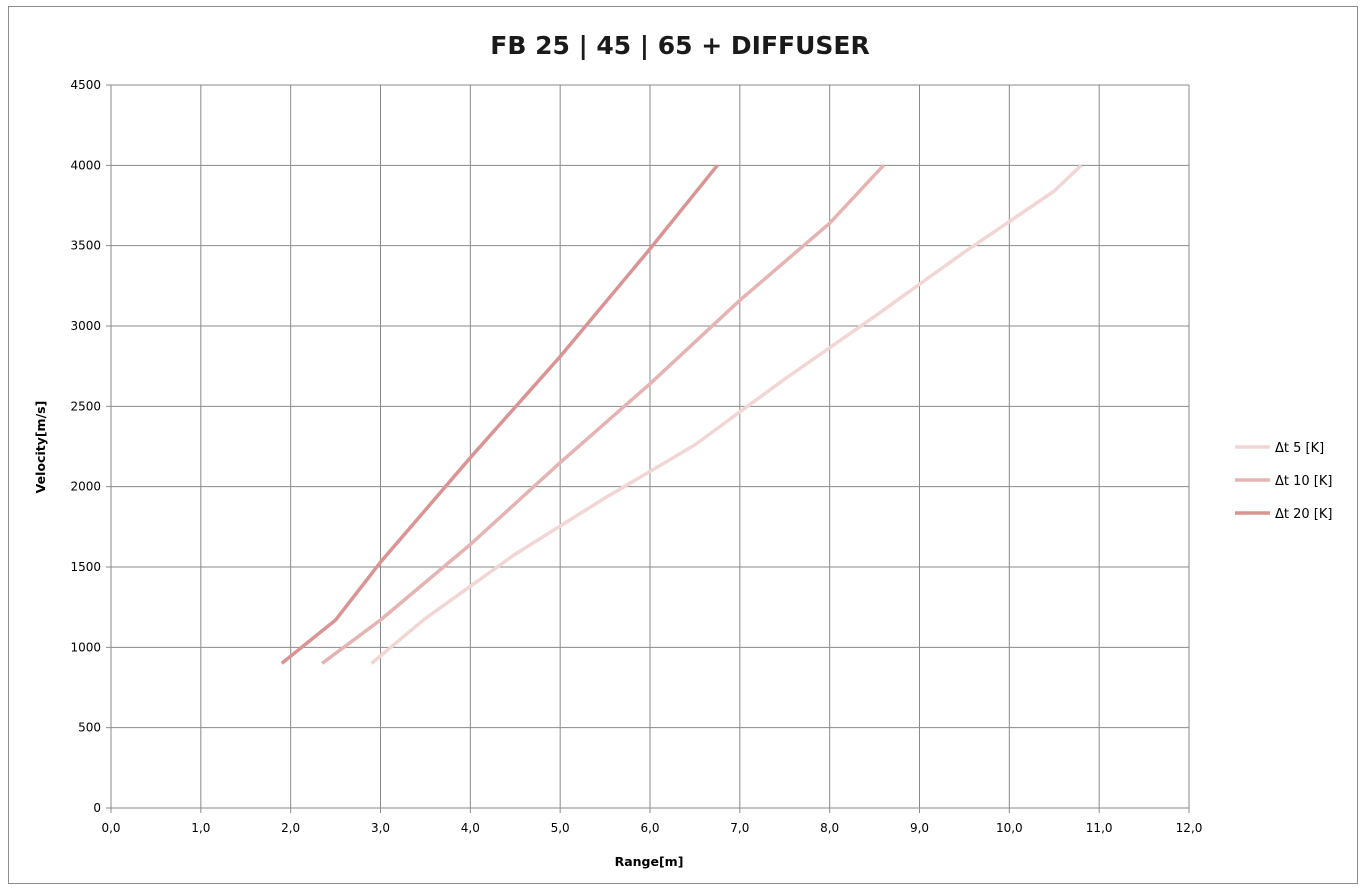 The image size is (1365, 890). I want to click on x-tick-label: 4,0, so click(470, 828).